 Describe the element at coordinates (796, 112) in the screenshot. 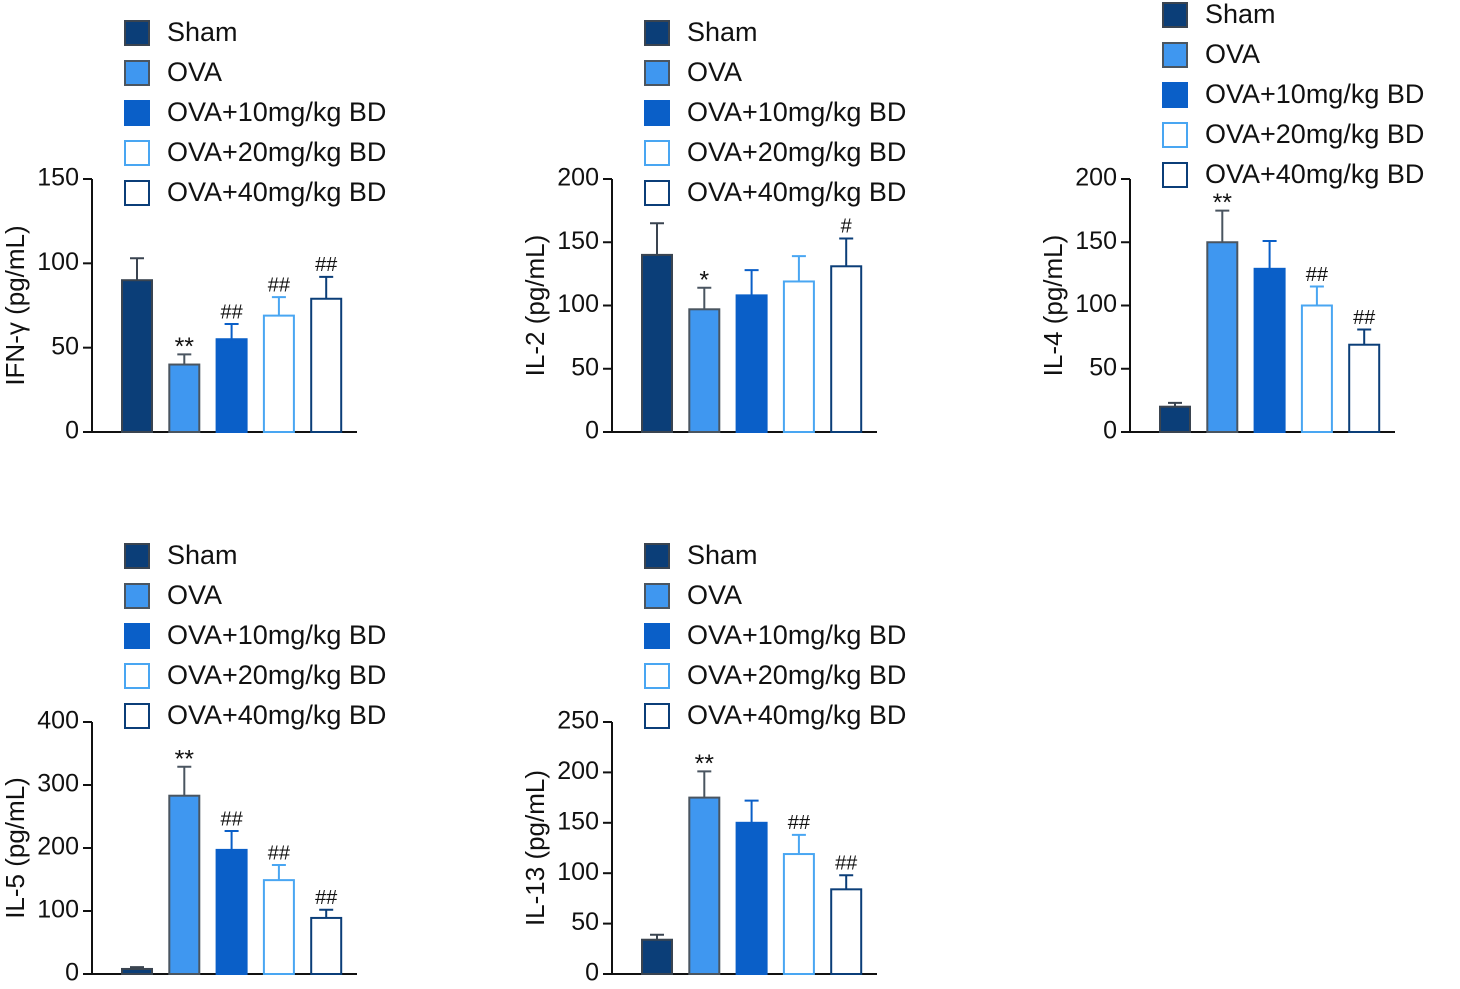

I see `legend-label: OVA+10mg/kg BD` at that location.